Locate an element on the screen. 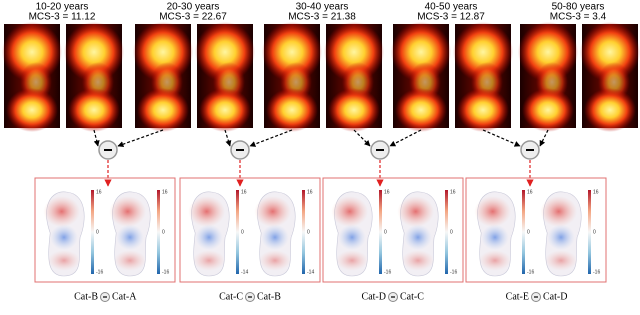  mcs-label: MCS-3 = 12.87 is located at coordinates (451, 17).